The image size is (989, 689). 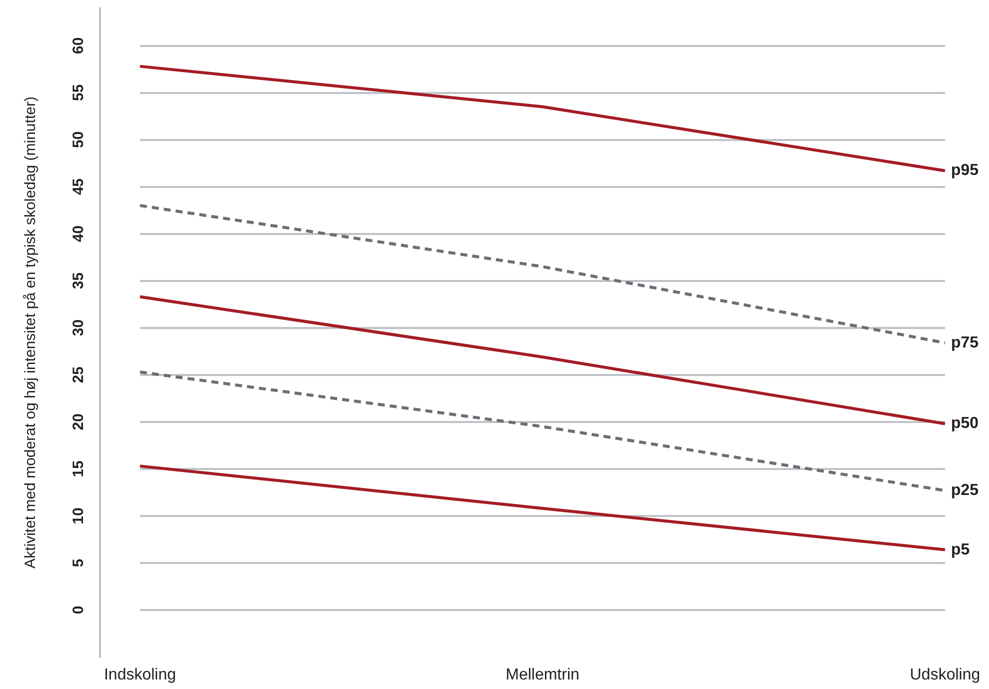 What do you see at coordinates (78, 92) in the screenshot?
I see `y-tick-label: 55` at bounding box center [78, 92].